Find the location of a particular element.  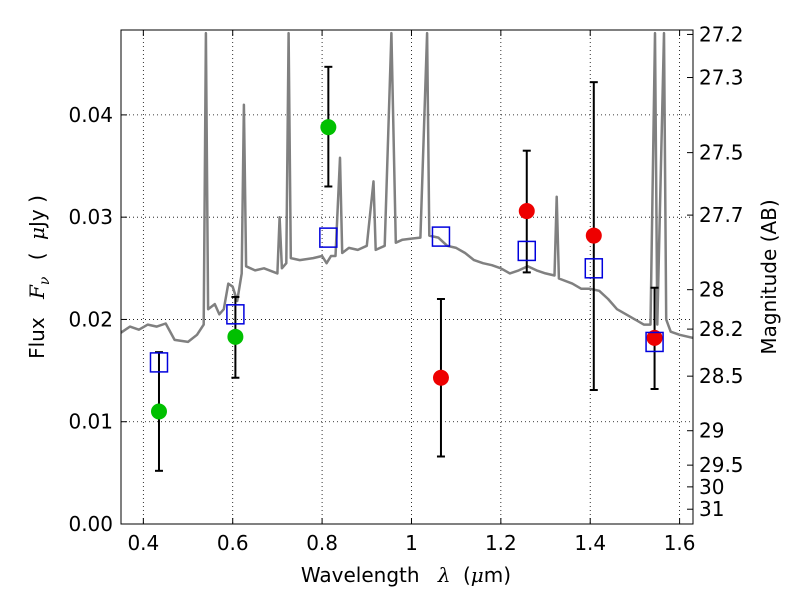

x-tick-label: 0.6 is located at coordinates (233, 543).